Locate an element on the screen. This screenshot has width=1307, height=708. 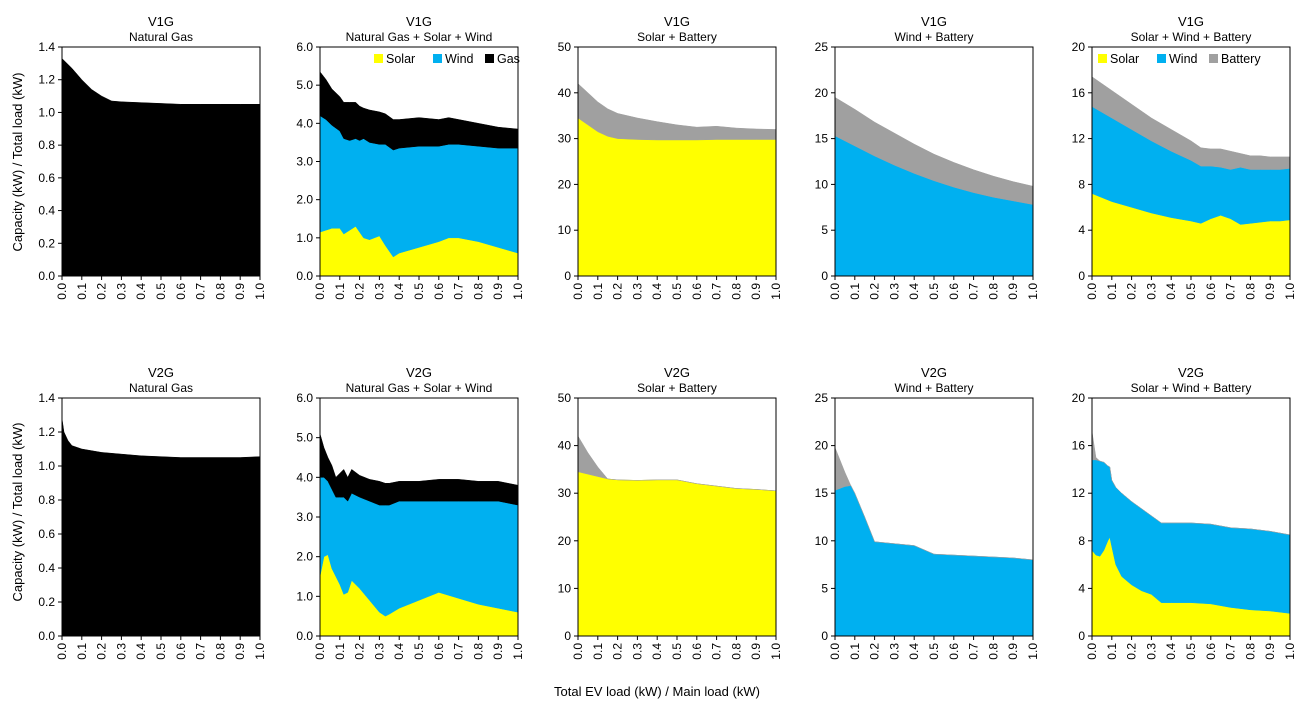
y-tick-label: 0.6 is located at coordinates (46, 178).